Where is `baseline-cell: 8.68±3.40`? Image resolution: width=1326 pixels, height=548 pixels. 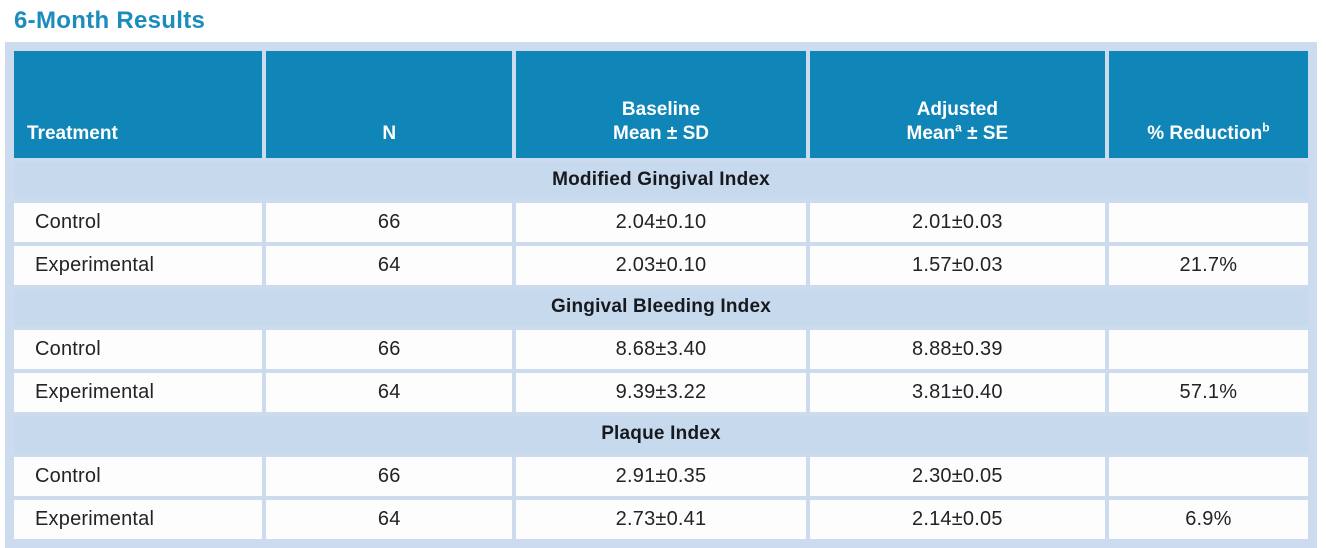 baseline-cell: 8.68±3.40 is located at coordinates (661, 349).